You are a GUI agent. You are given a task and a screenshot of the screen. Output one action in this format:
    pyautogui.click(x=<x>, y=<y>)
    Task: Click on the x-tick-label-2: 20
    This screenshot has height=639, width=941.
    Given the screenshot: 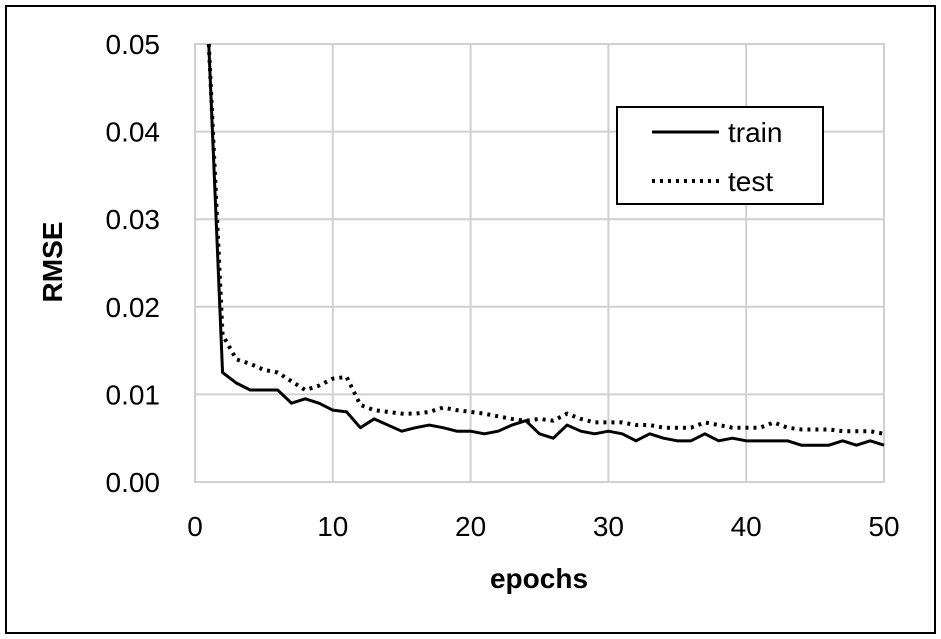 What is the action you would take?
    pyautogui.click(x=470, y=526)
    